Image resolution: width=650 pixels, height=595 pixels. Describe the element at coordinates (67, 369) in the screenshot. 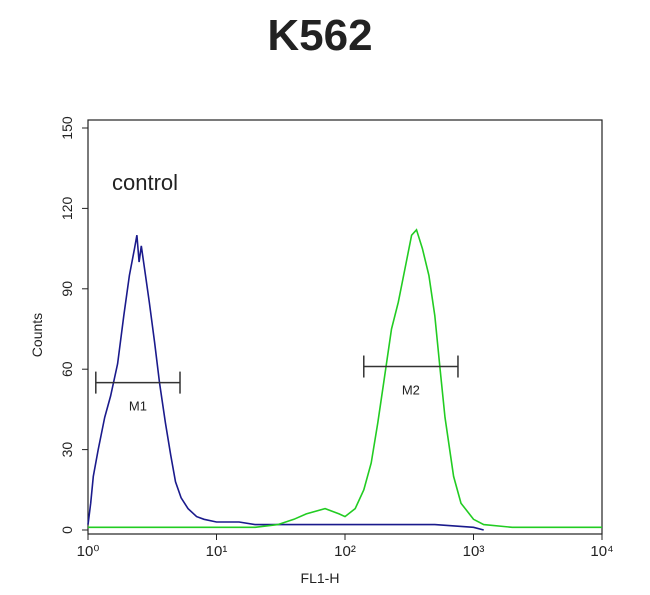

I see `y-tick-label: 60` at that location.